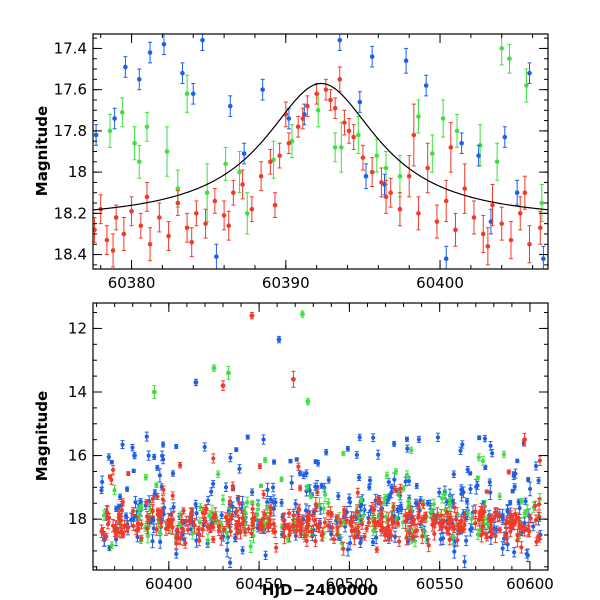 This screenshot has width=600, height=600. I want to click on red-flare-point, so click(293, 379).